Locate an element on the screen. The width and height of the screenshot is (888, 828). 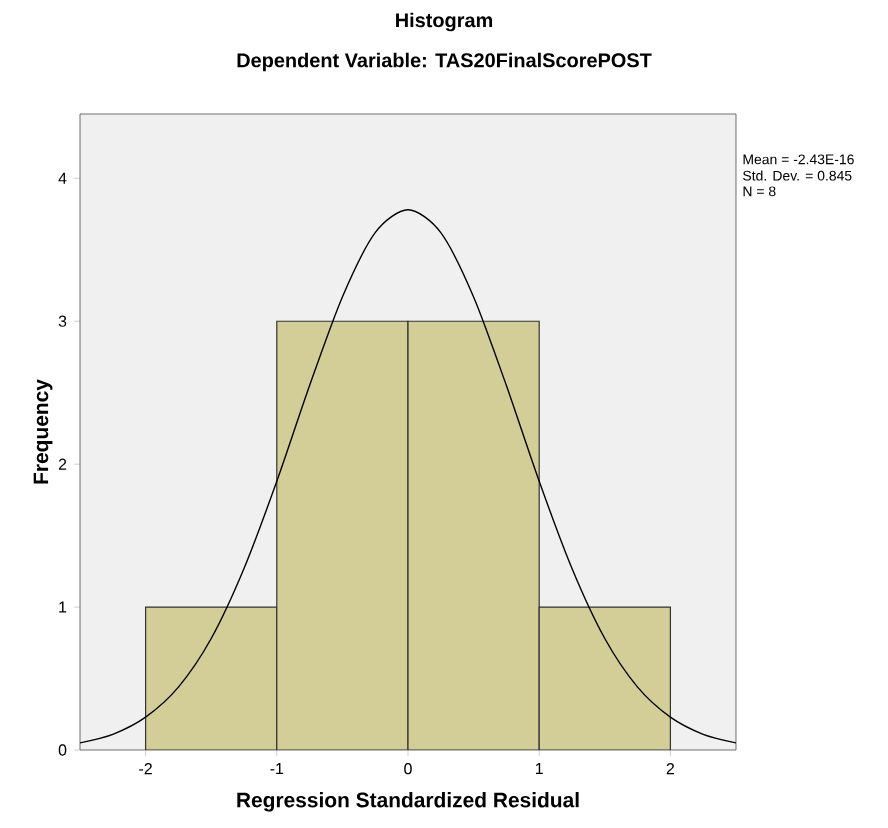
y-axis-title: Frequency is located at coordinates (43, 431).